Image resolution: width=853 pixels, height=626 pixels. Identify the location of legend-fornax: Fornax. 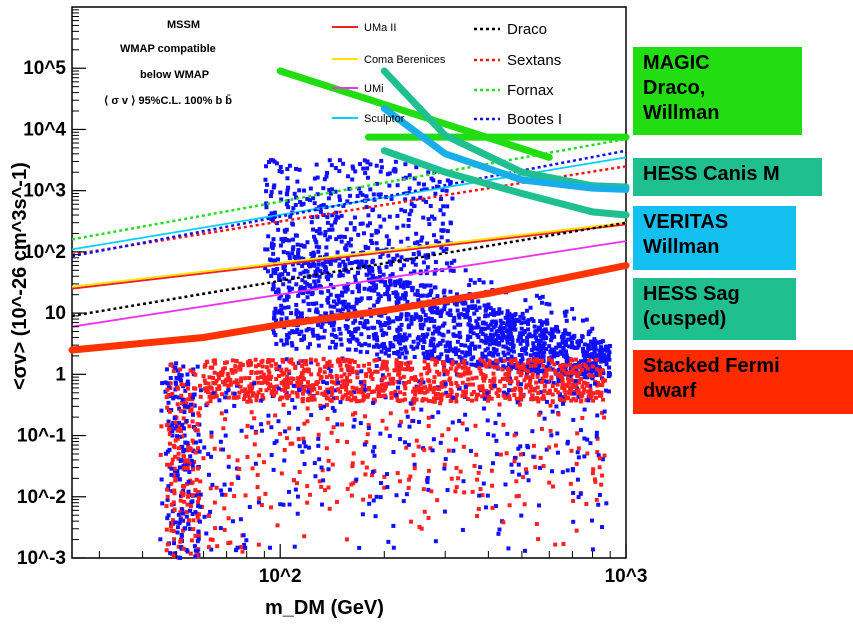
(530, 90).